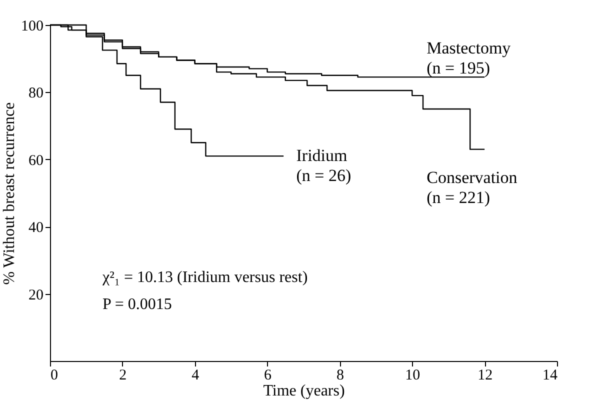  I want to click on x-tick-label: 8, so click(340, 376).